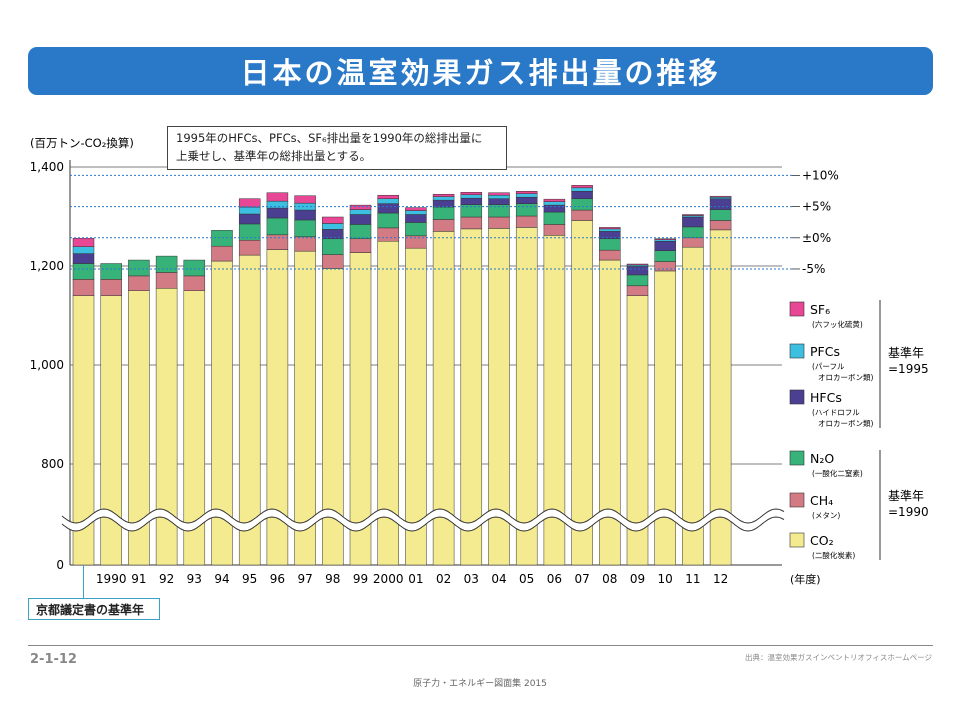 This screenshot has width=960, height=720. What do you see at coordinates (47, 365) in the screenshot?
I see `y-tick-label: 1,000` at bounding box center [47, 365].